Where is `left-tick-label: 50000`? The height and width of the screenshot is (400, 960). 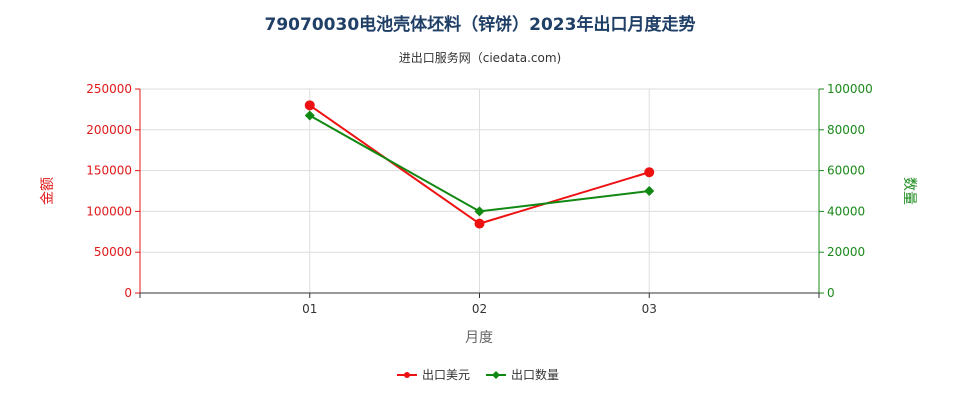 left-tick-label: 50000 is located at coordinates (113, 252).